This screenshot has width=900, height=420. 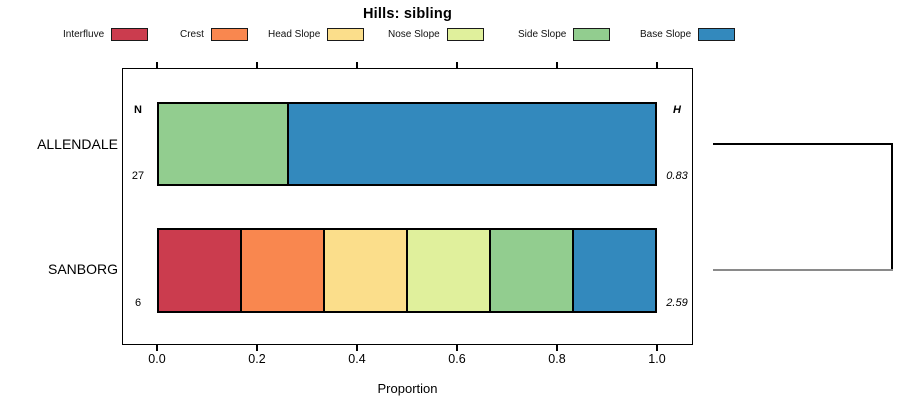 What do you see at coordinates (82, 269) in the screenshot?
I see `row-label-sanborg: SANBORG` at bounding box center [82, 269].